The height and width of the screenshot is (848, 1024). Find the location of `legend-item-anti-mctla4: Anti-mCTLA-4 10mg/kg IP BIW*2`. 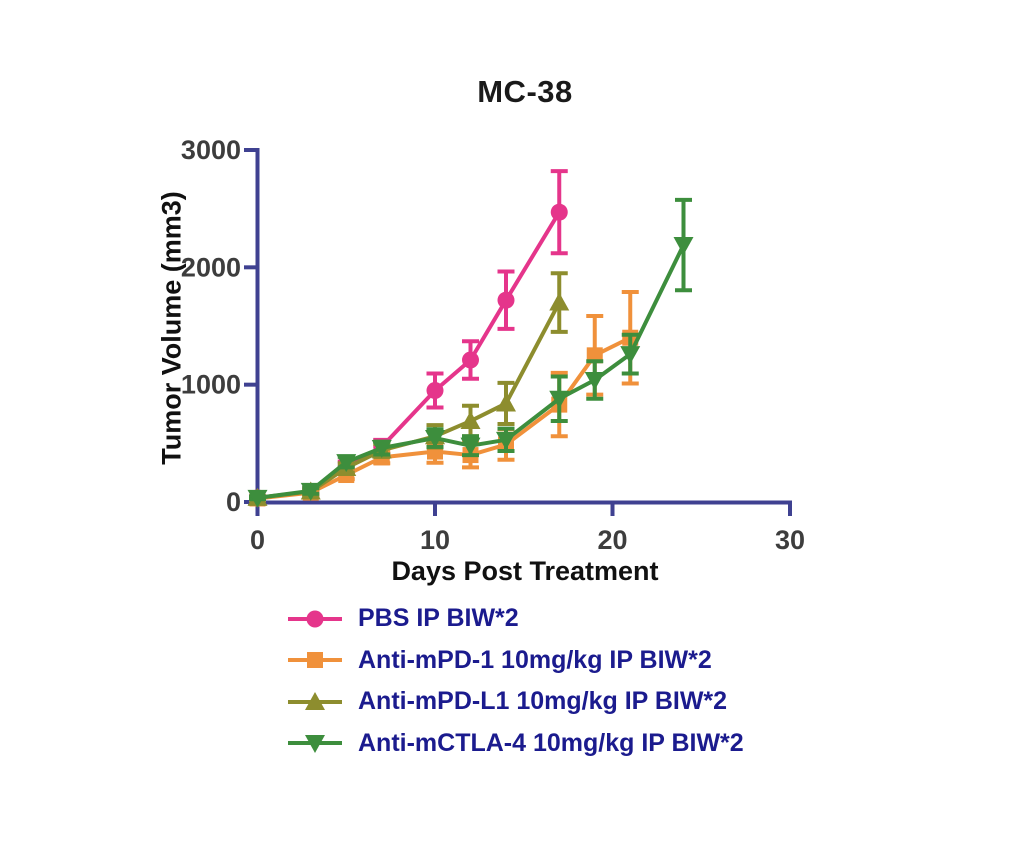

legend-item-anti-mctla4: Anti-mCTLA-4 10mg/kg IP BIW*2 is located at coordinates (515, 744).